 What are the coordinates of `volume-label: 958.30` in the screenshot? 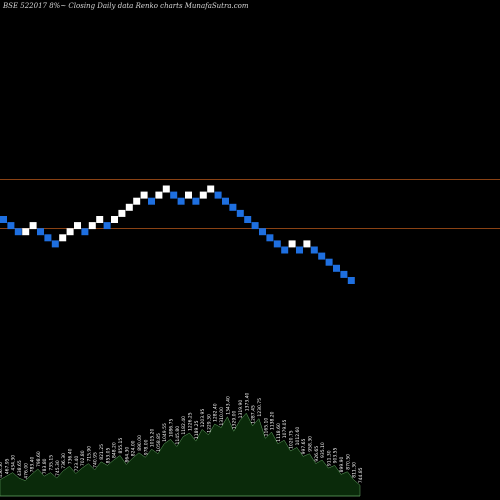 It's located at (311, 444).